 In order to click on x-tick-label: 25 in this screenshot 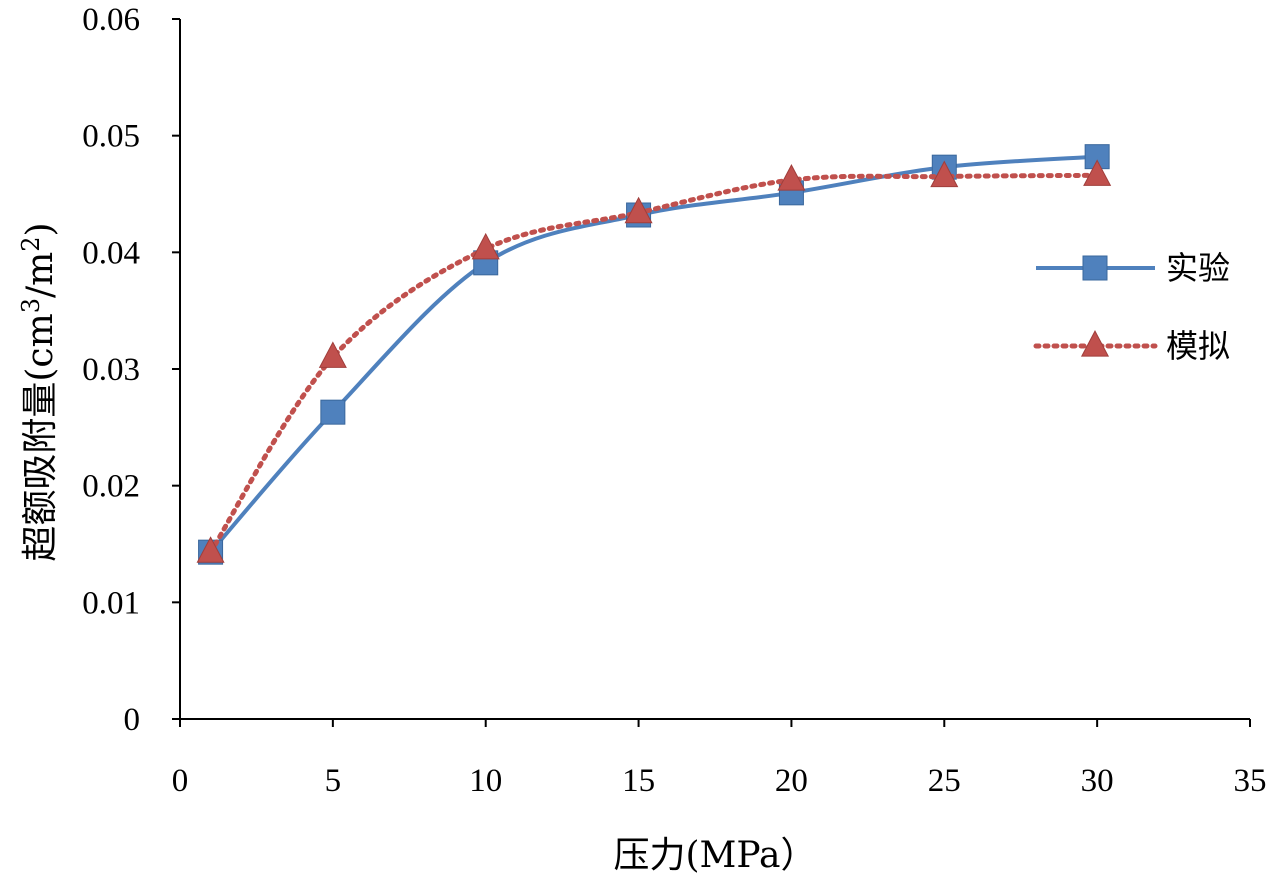, I will do `click(944, 781)`.